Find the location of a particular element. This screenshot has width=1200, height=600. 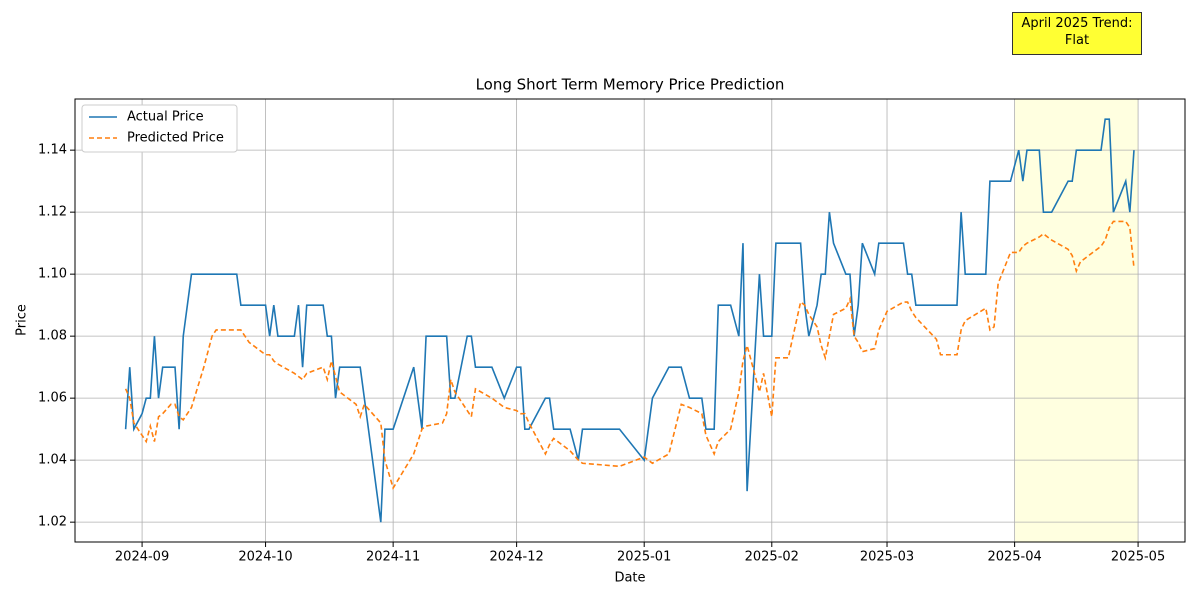

y-tick-label: 1.14 is located at coordinates (52, 150).